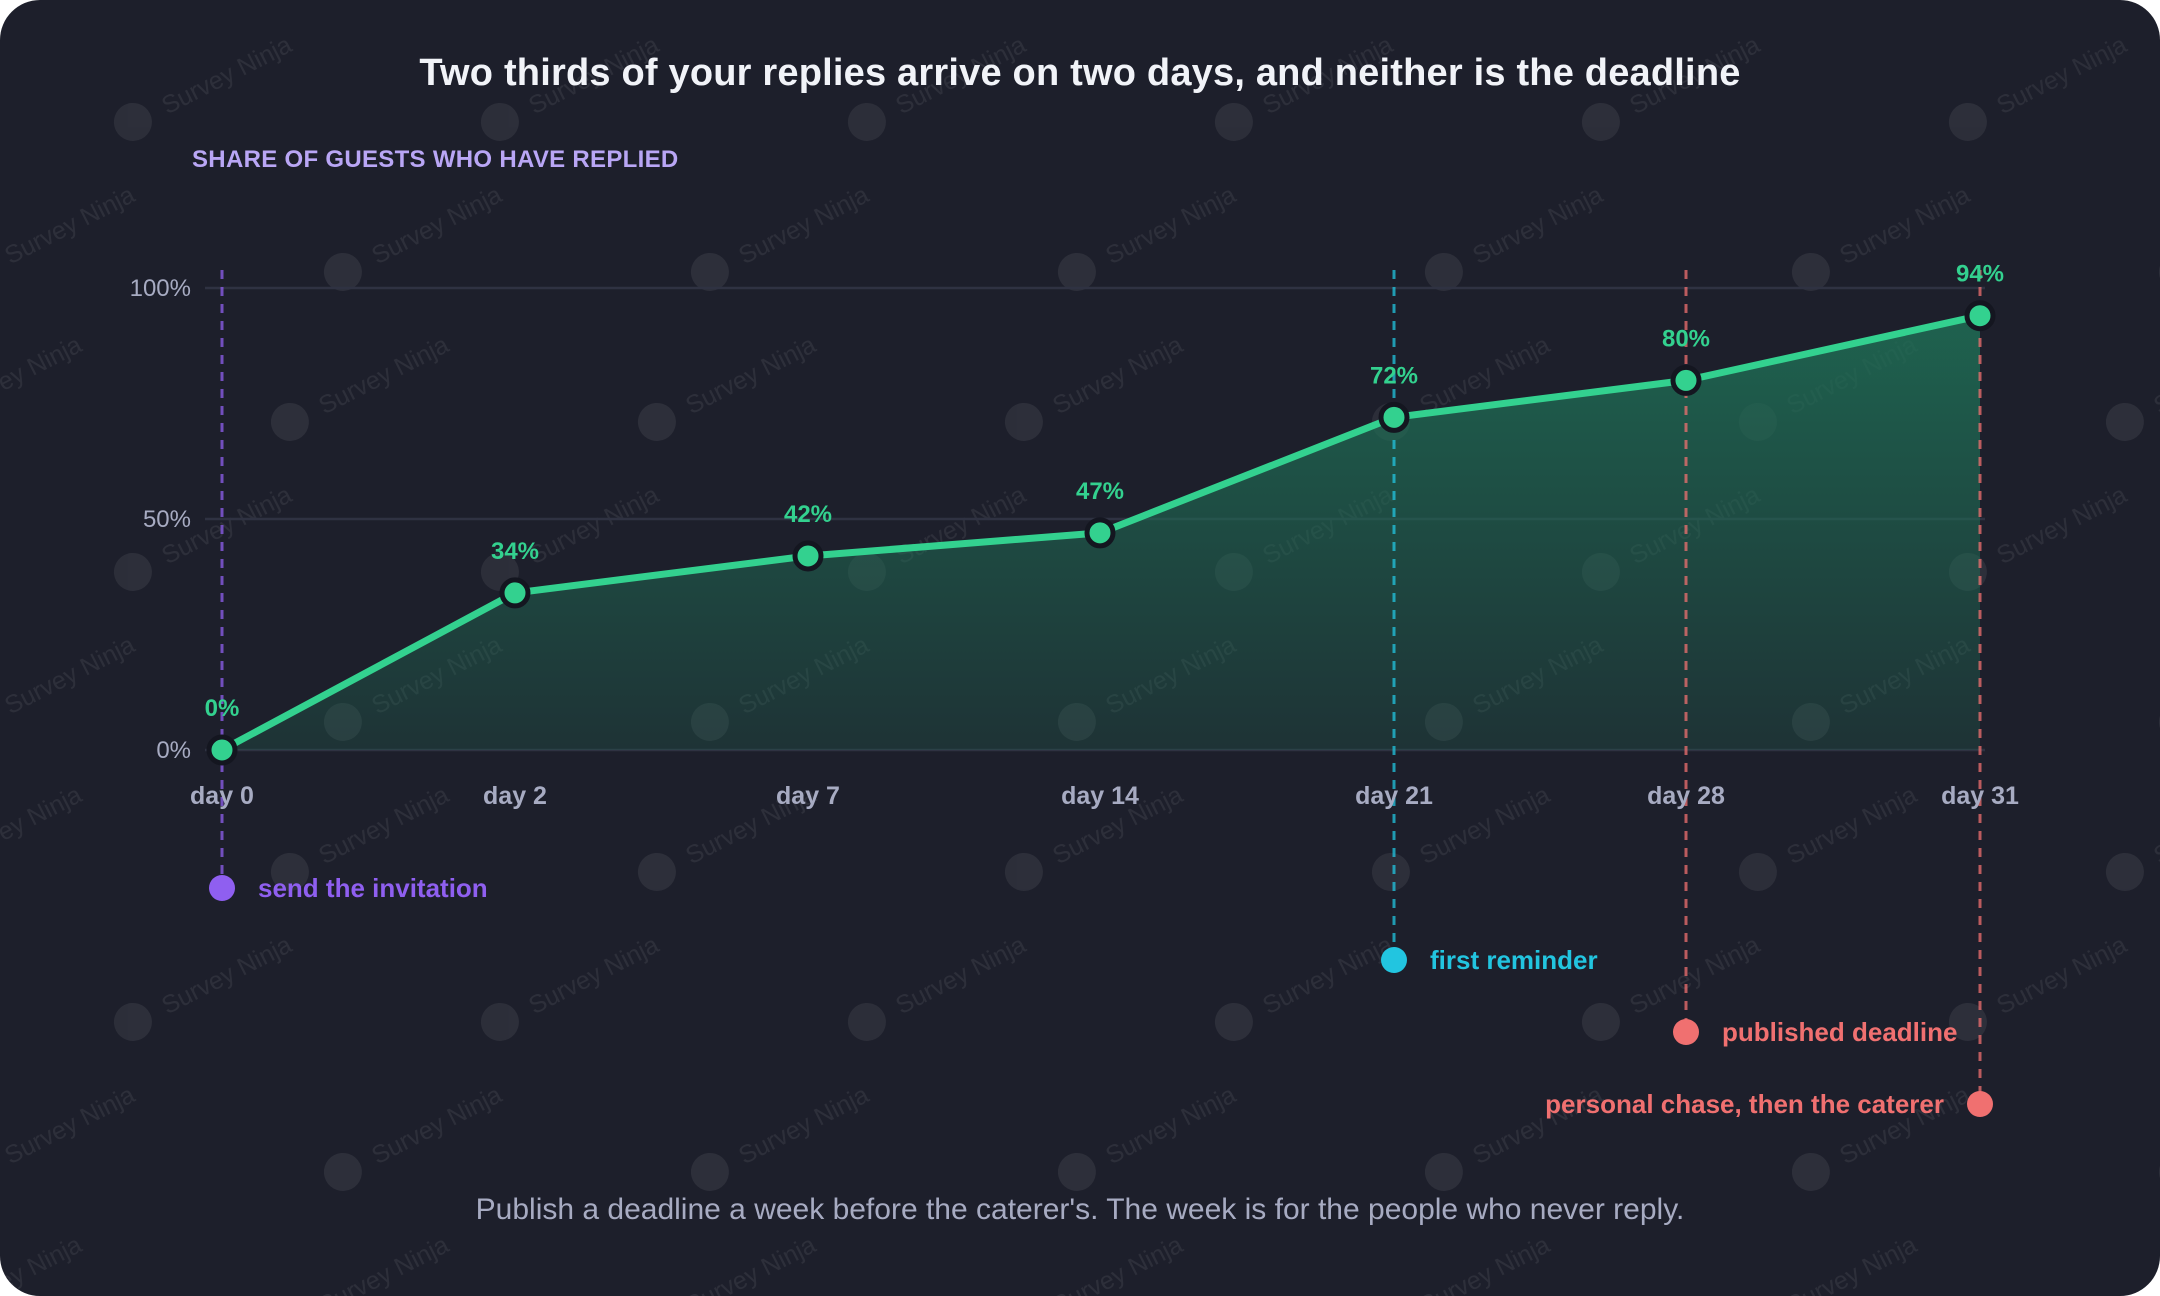 This screenshot has width=2160, height=1296. What do you see at coordinates (808, 796) in the screenshot?
I see `x-tick-label: day 7` at bounding box center [808, 796].